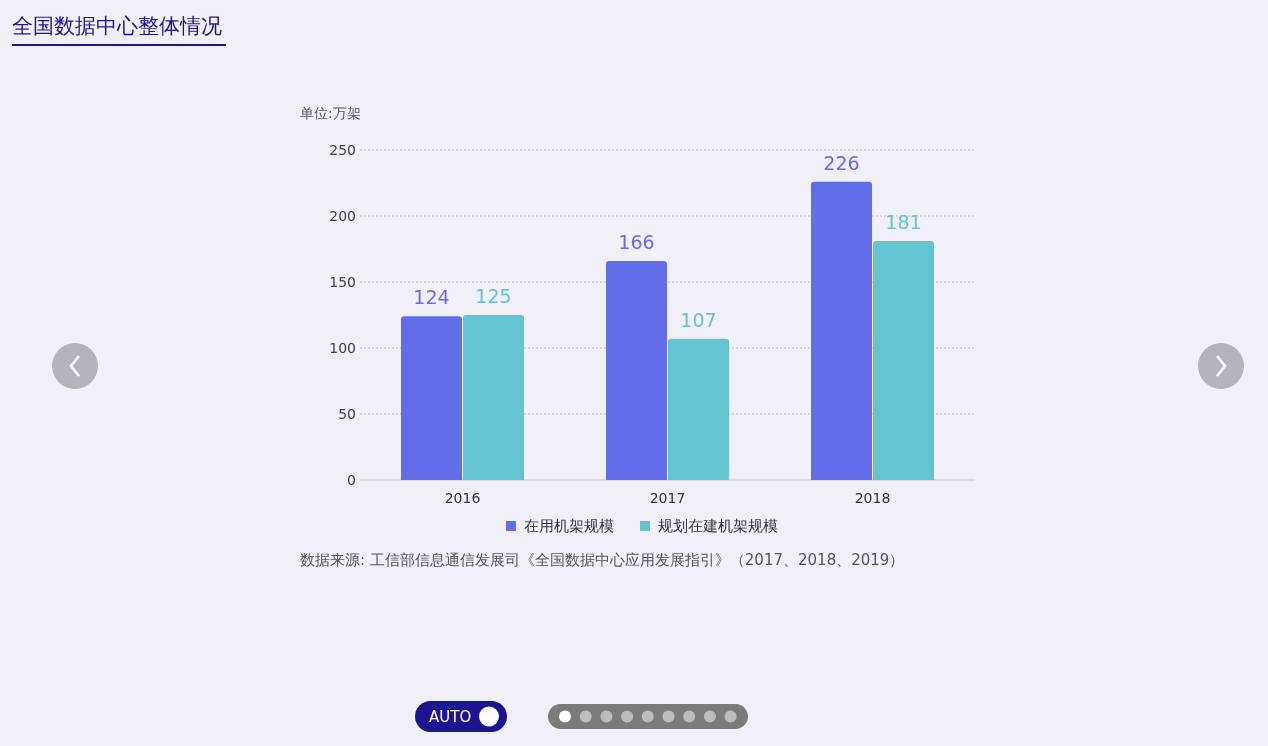  I want to click on data-label: 166, so click(636, 241).